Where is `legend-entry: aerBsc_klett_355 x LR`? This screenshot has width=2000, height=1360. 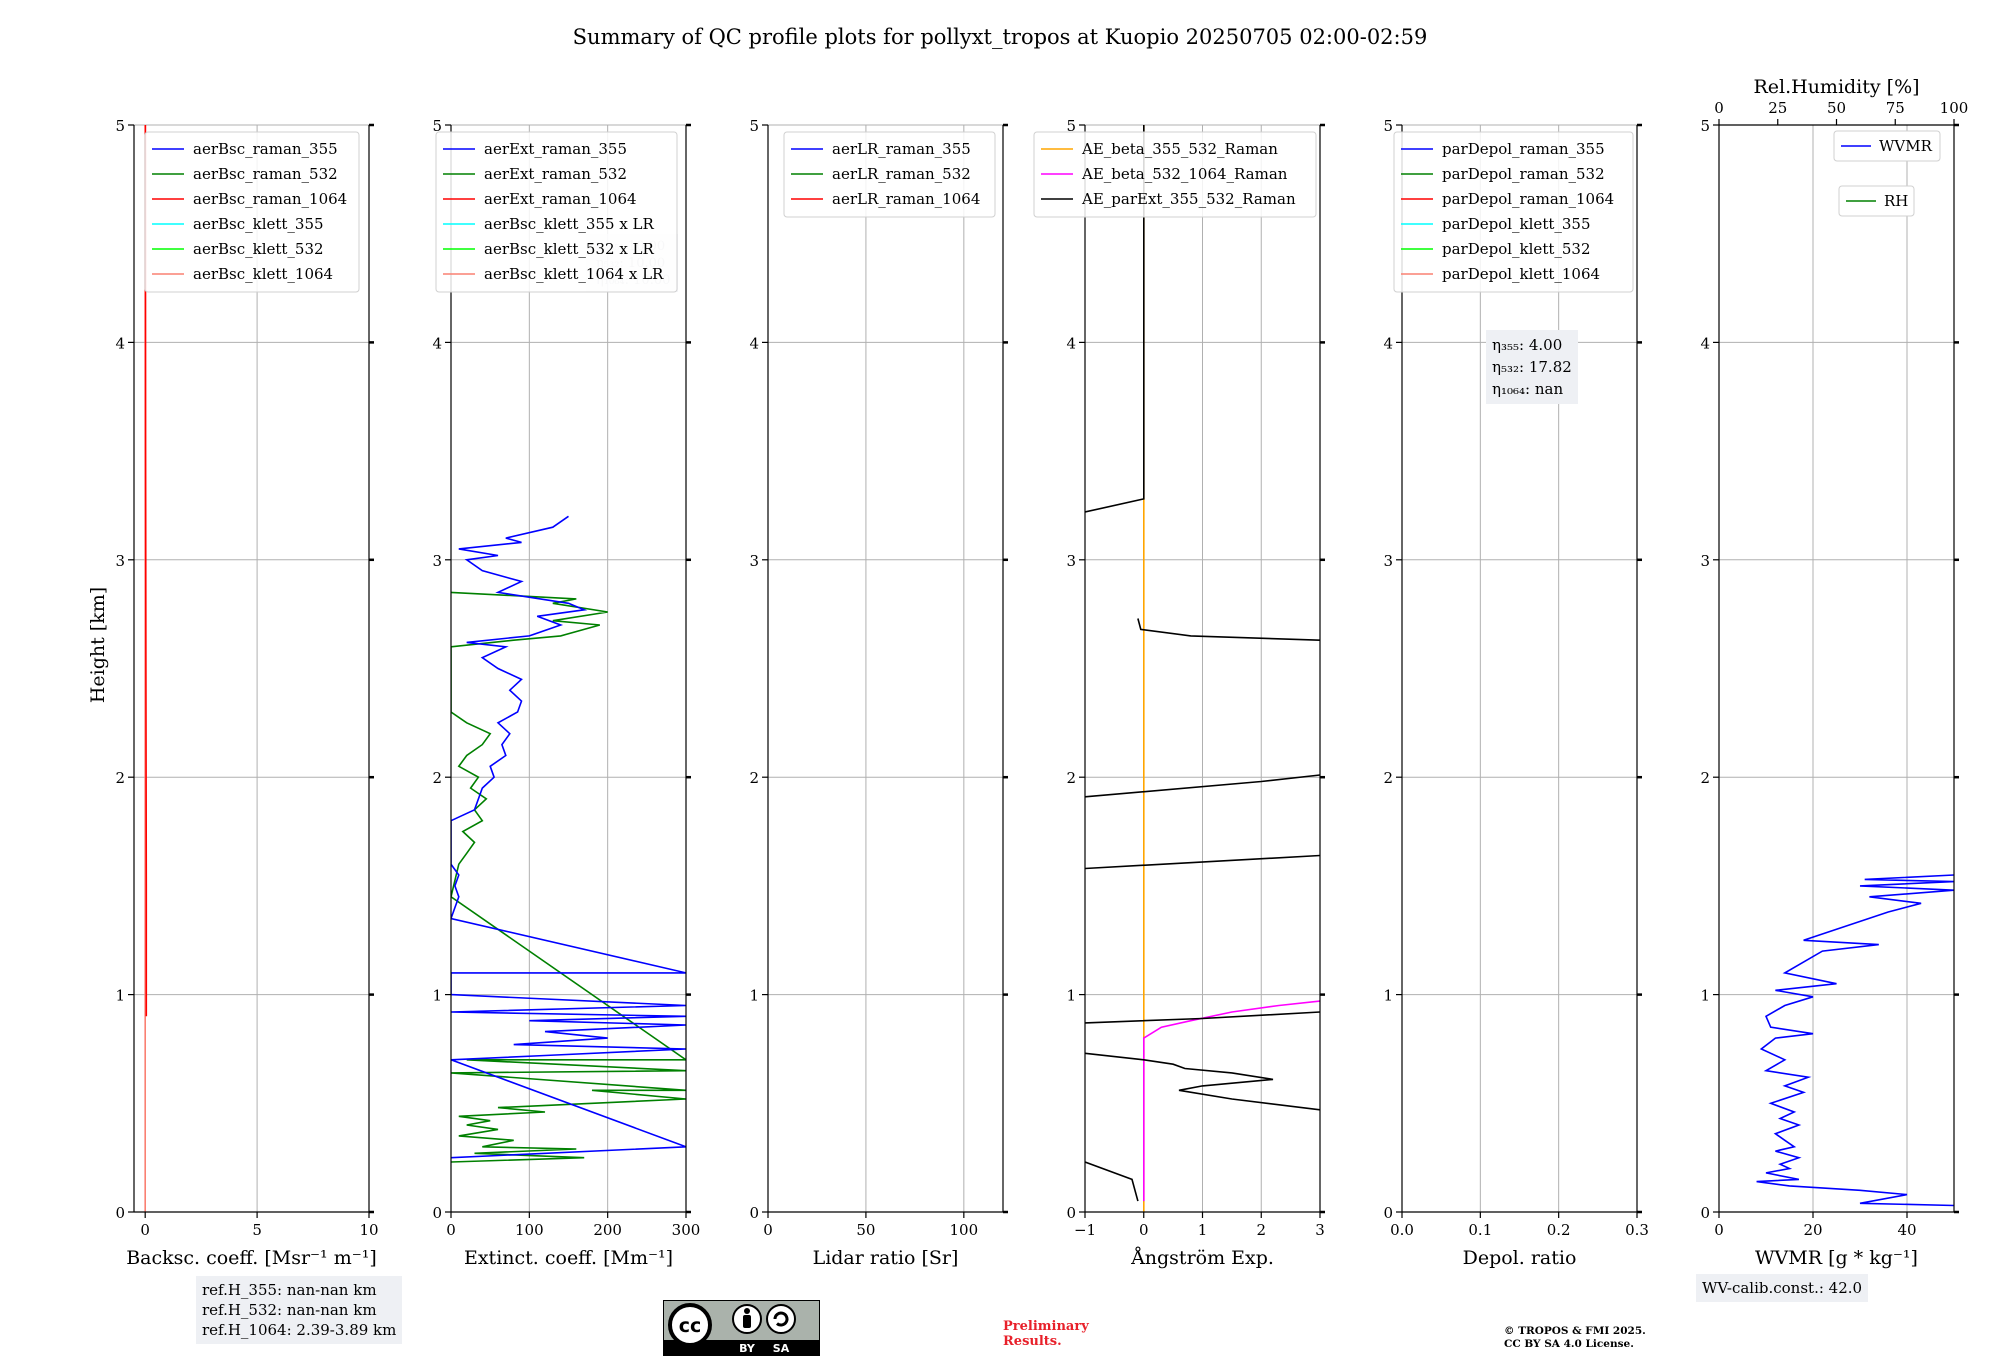
legend-entry: aerBsc_klett_355 x LR is located at coordinates (569, 224).